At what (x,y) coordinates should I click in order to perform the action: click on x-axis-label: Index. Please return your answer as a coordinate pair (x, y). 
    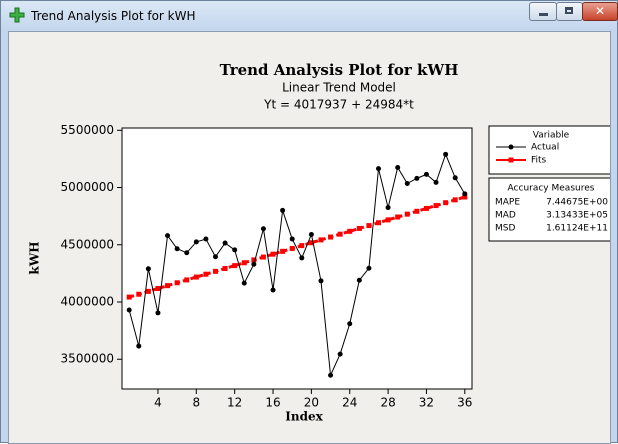
    Looking at the image, I should click on (304, 417).